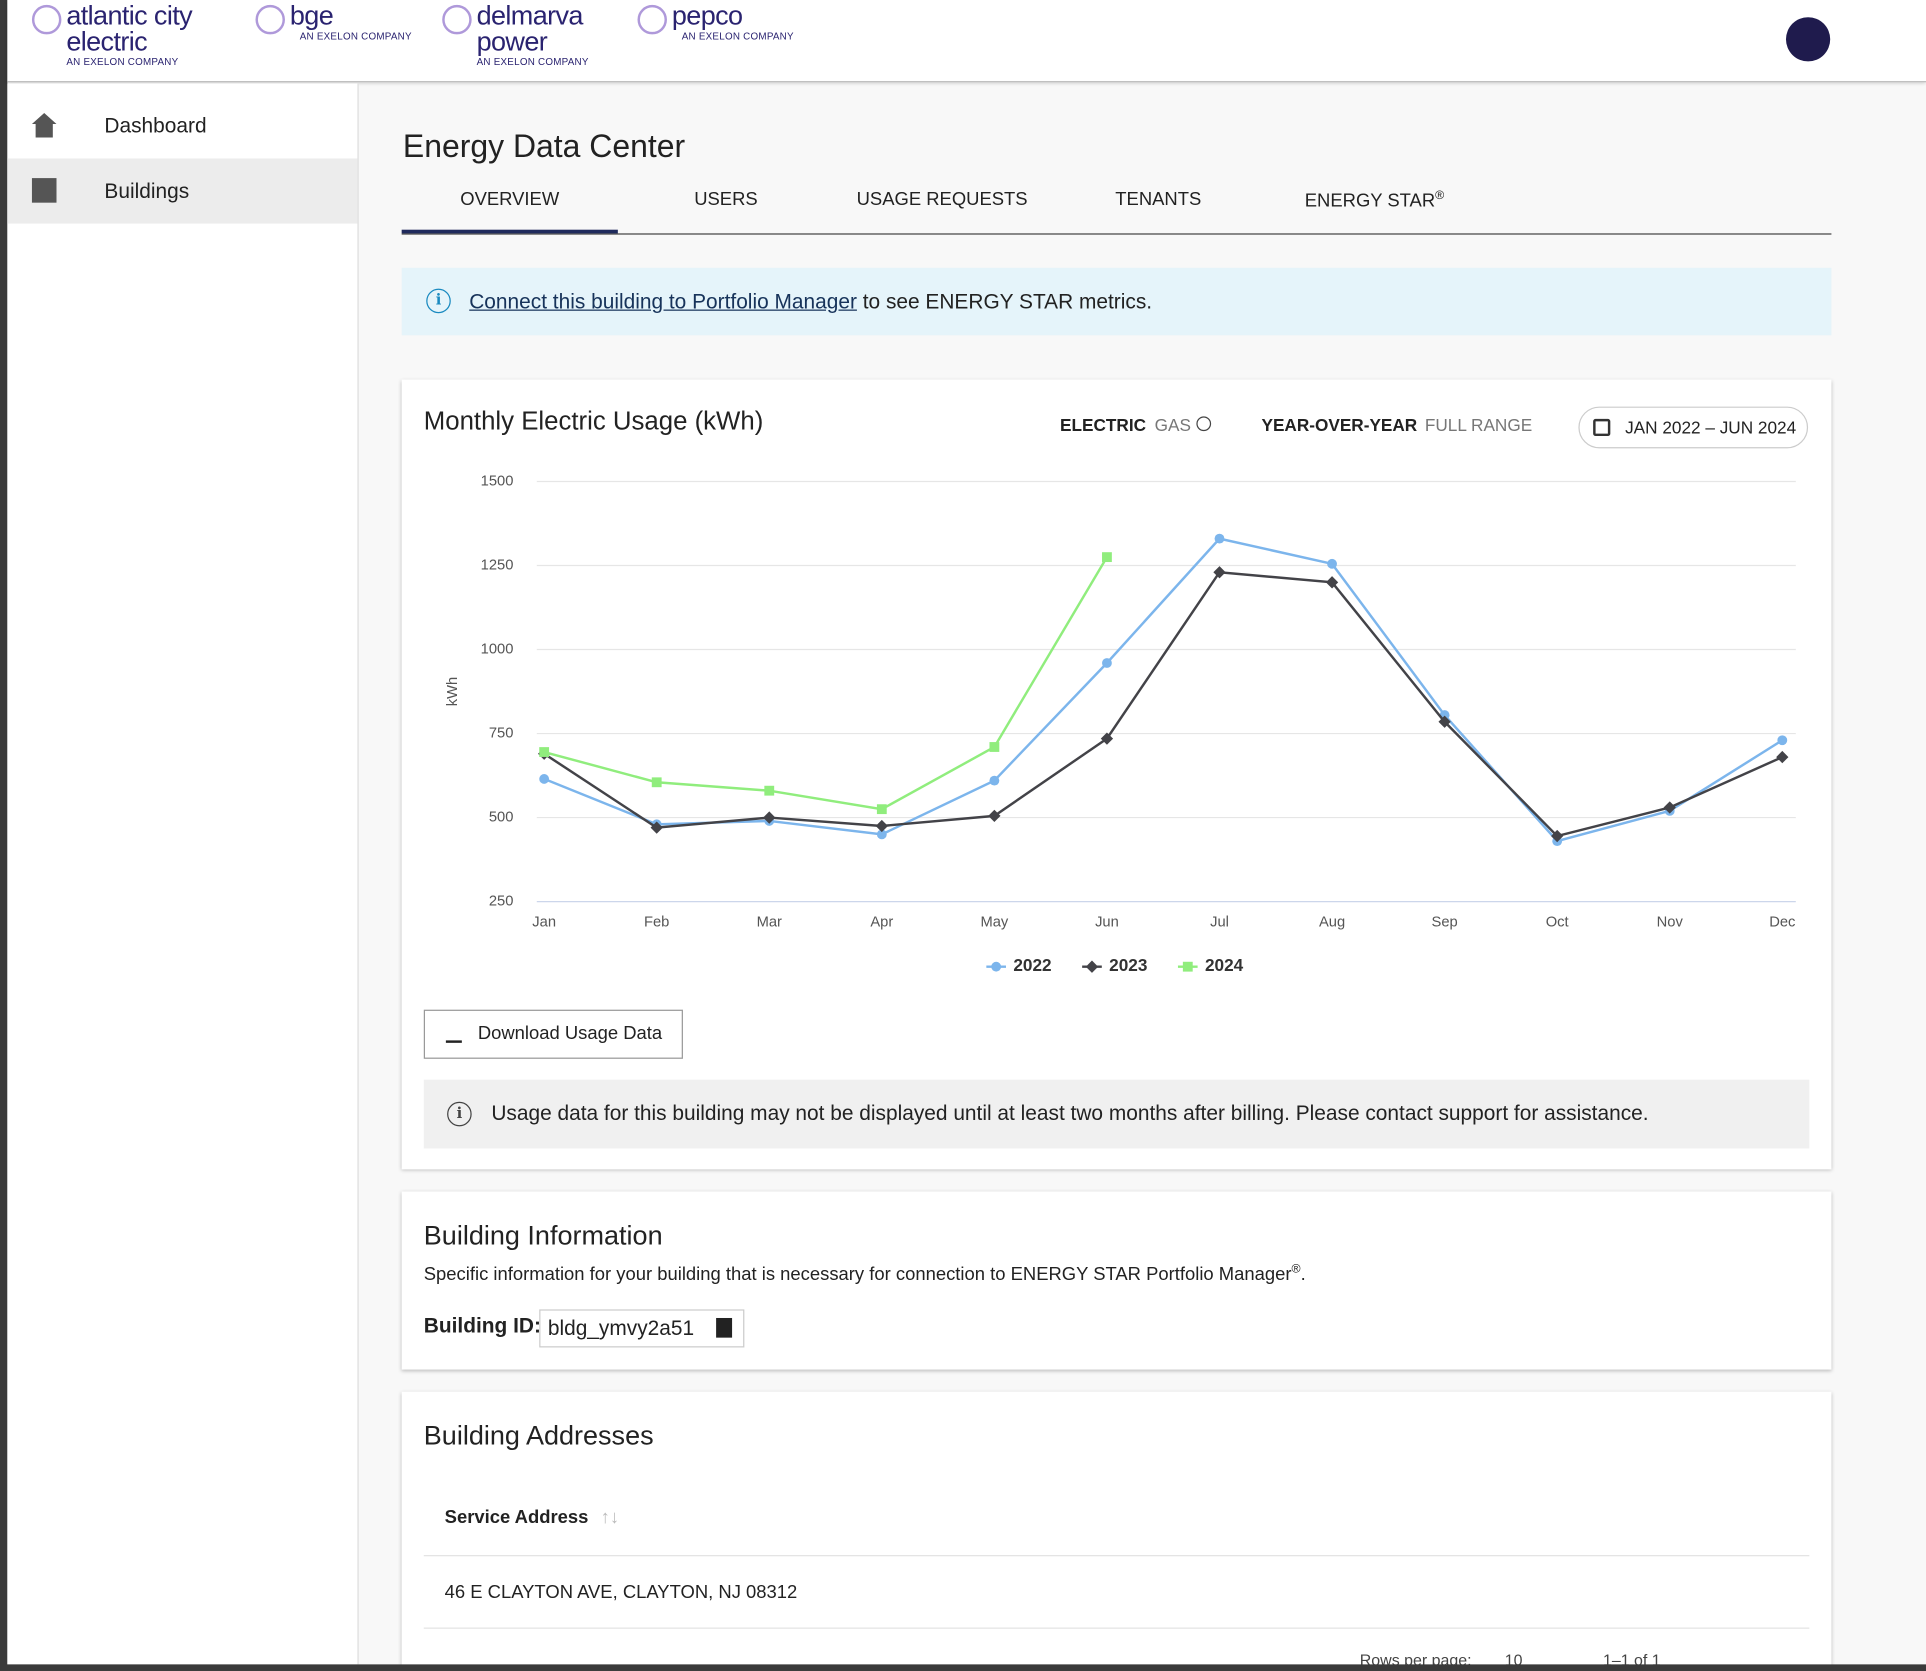 This screenshot has height=1671, width=1926. I want to click on id-label: Building ID:, so click(482, 1326).